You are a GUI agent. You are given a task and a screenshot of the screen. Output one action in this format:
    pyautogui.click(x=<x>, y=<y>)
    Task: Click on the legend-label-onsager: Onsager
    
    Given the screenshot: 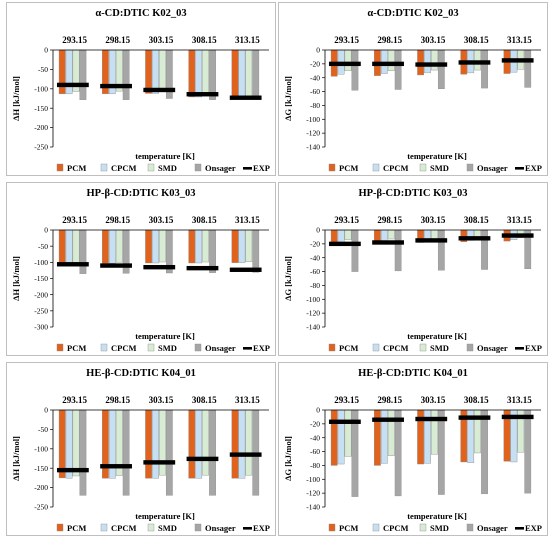 What is the action you would take?
    pyautogui.click(x=492, y=528)
    